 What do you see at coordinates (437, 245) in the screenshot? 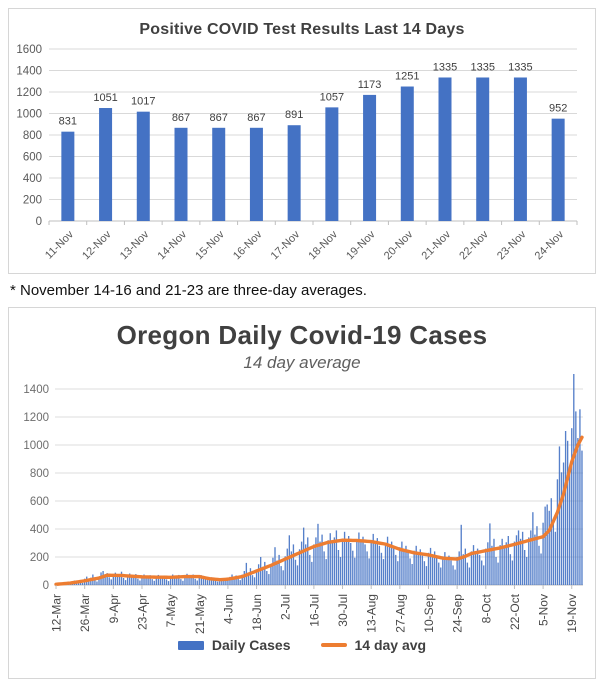
I see `x-tick-label: 21-Nov` at bounding box center [437, 245].